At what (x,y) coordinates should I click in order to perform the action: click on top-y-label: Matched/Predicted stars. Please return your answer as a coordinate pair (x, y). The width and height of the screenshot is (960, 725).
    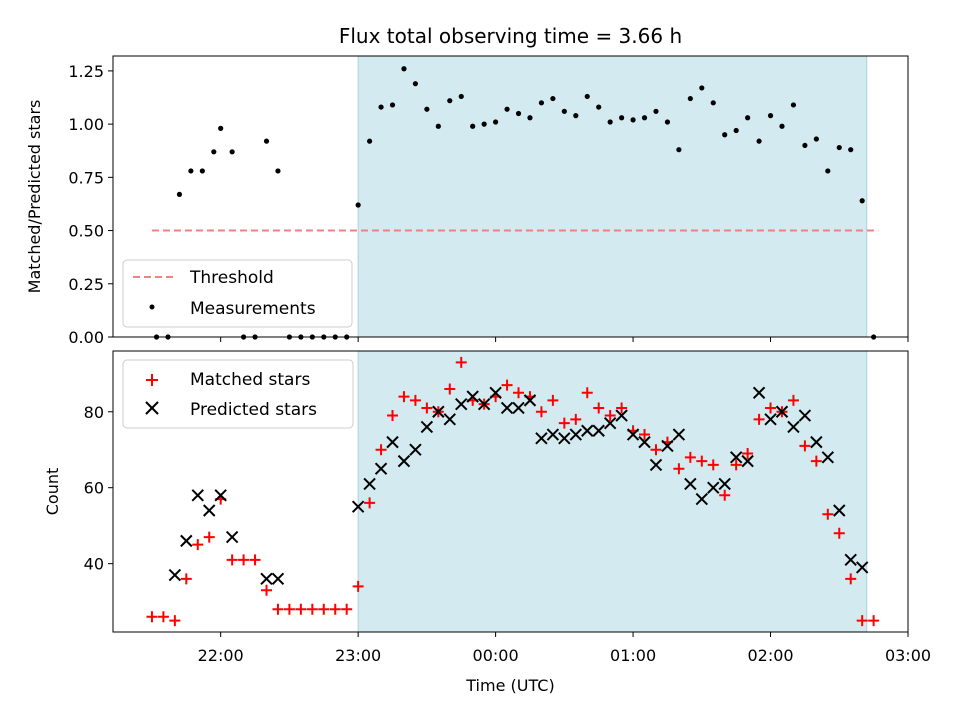
    Looking at the image, I should click on (34, 197).